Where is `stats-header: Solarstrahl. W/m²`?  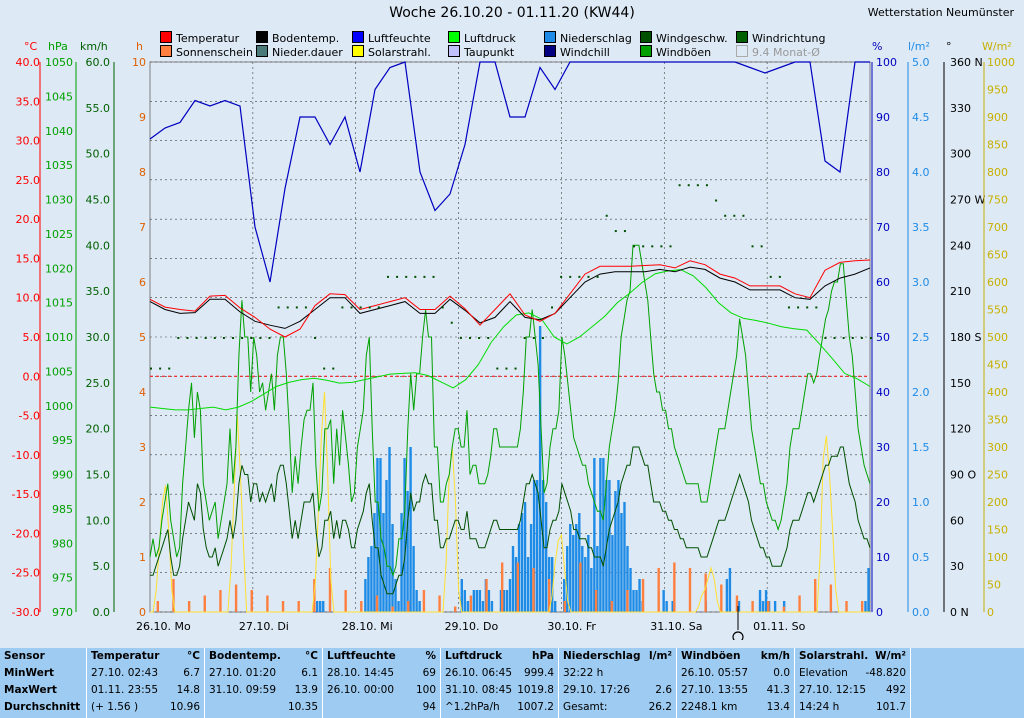 stats-header: Solarstrahl. W/m² is located at coordinates (852, 656).